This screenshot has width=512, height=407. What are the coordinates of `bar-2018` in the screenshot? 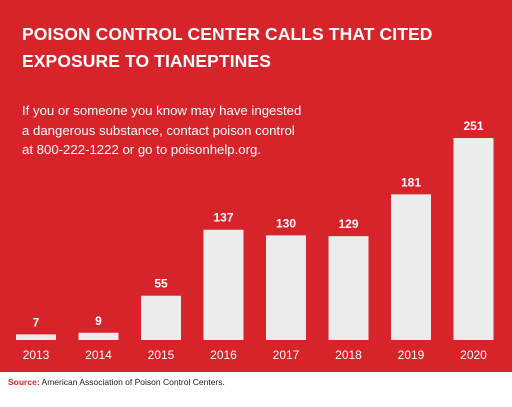 It's located at (348, 288).